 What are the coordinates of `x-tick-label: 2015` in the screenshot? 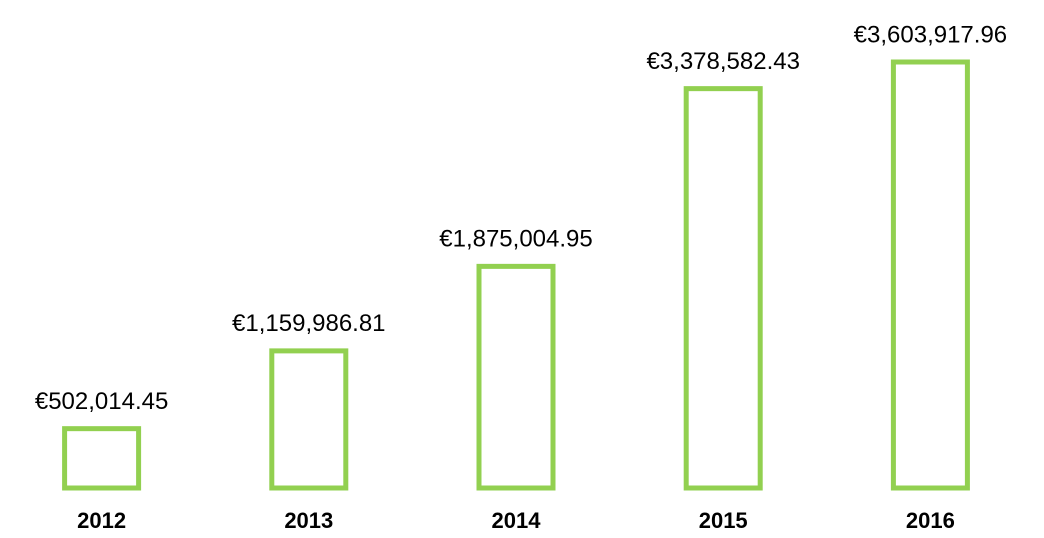 It's located at (723, 520).